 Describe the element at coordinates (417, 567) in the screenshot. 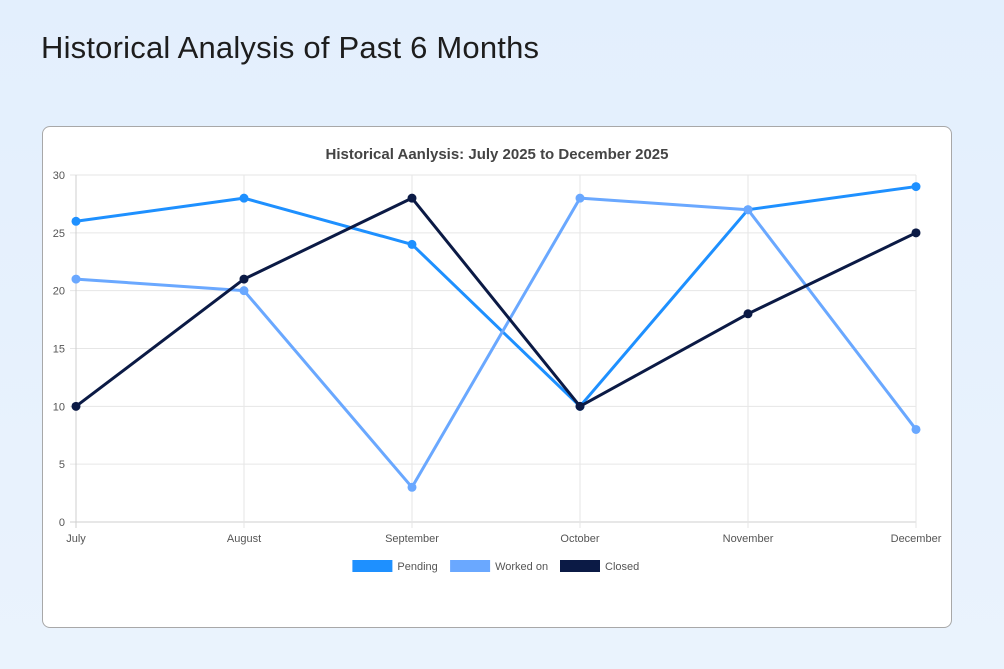

I see `legend-label: Pending` at that location.